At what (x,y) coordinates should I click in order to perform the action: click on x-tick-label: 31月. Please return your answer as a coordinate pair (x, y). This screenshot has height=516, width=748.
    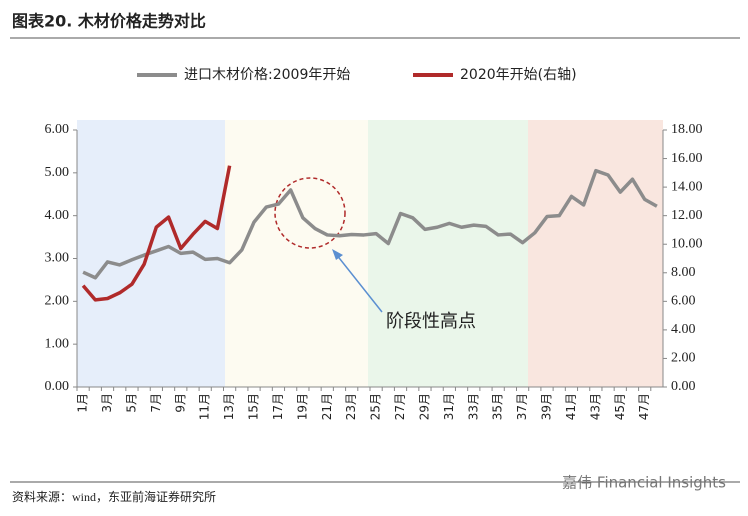
    Looking at the image, I should click on (449, 406).